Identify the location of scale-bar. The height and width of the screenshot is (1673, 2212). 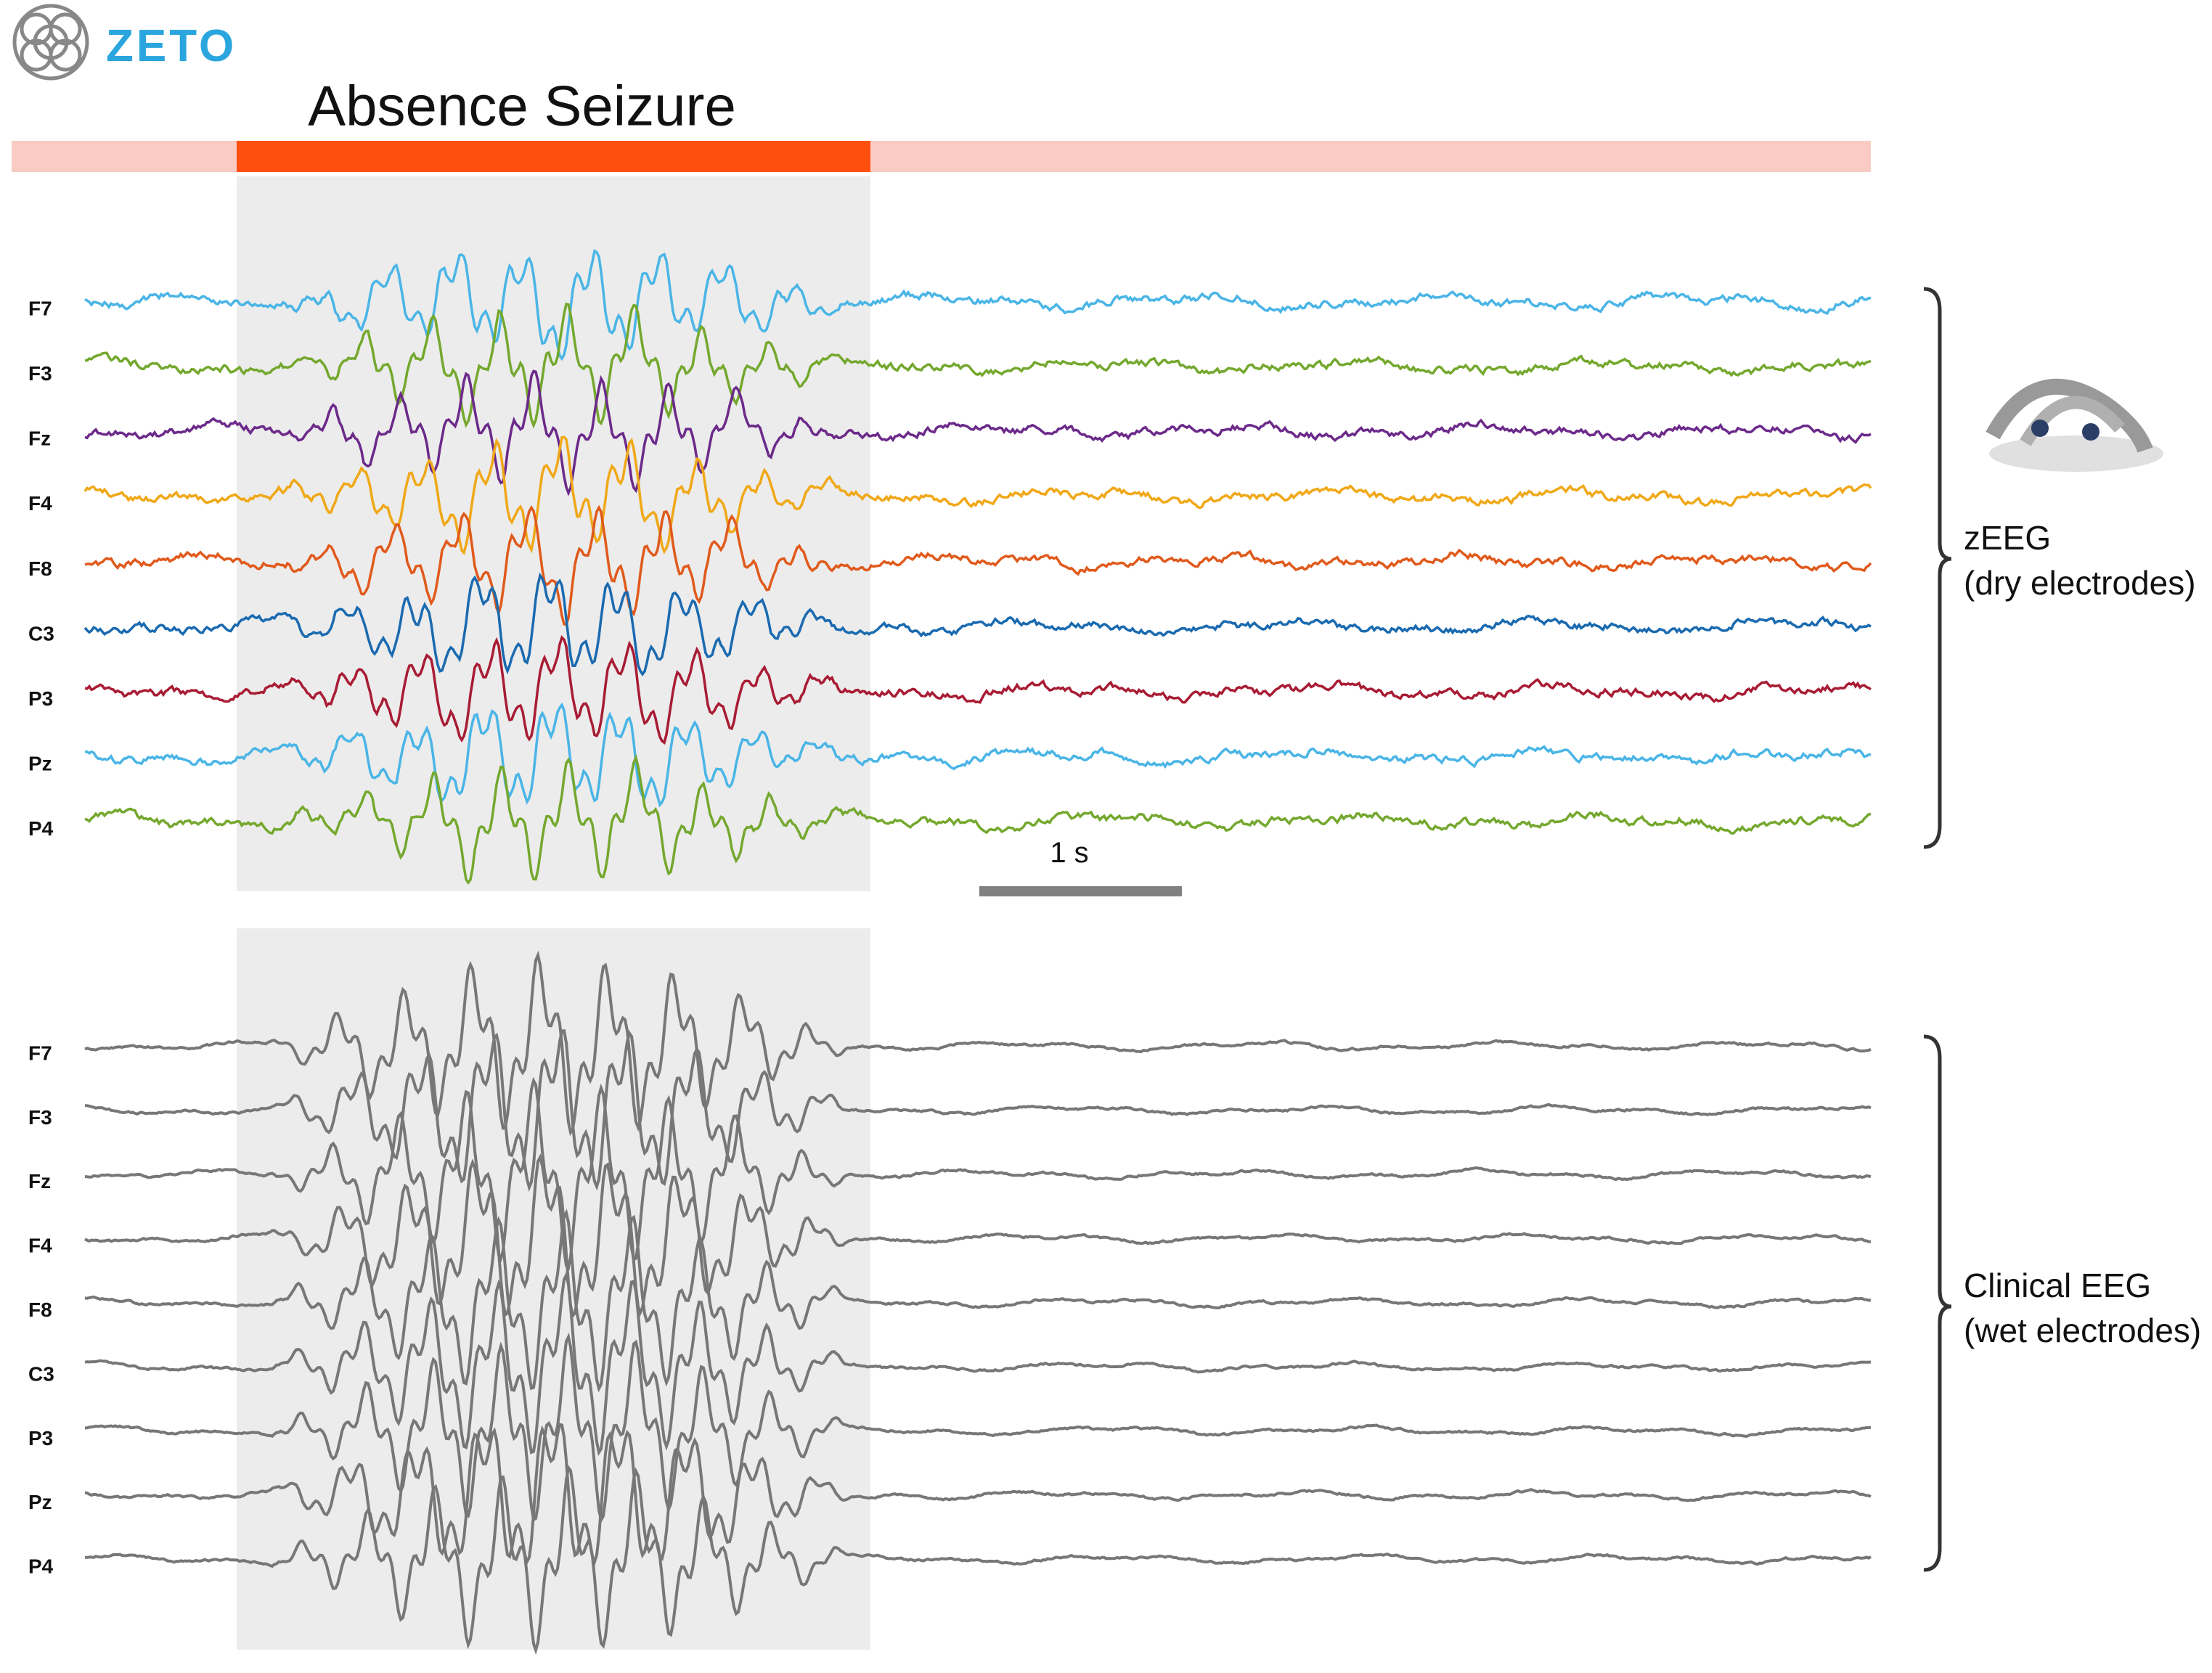
(1080, 891).